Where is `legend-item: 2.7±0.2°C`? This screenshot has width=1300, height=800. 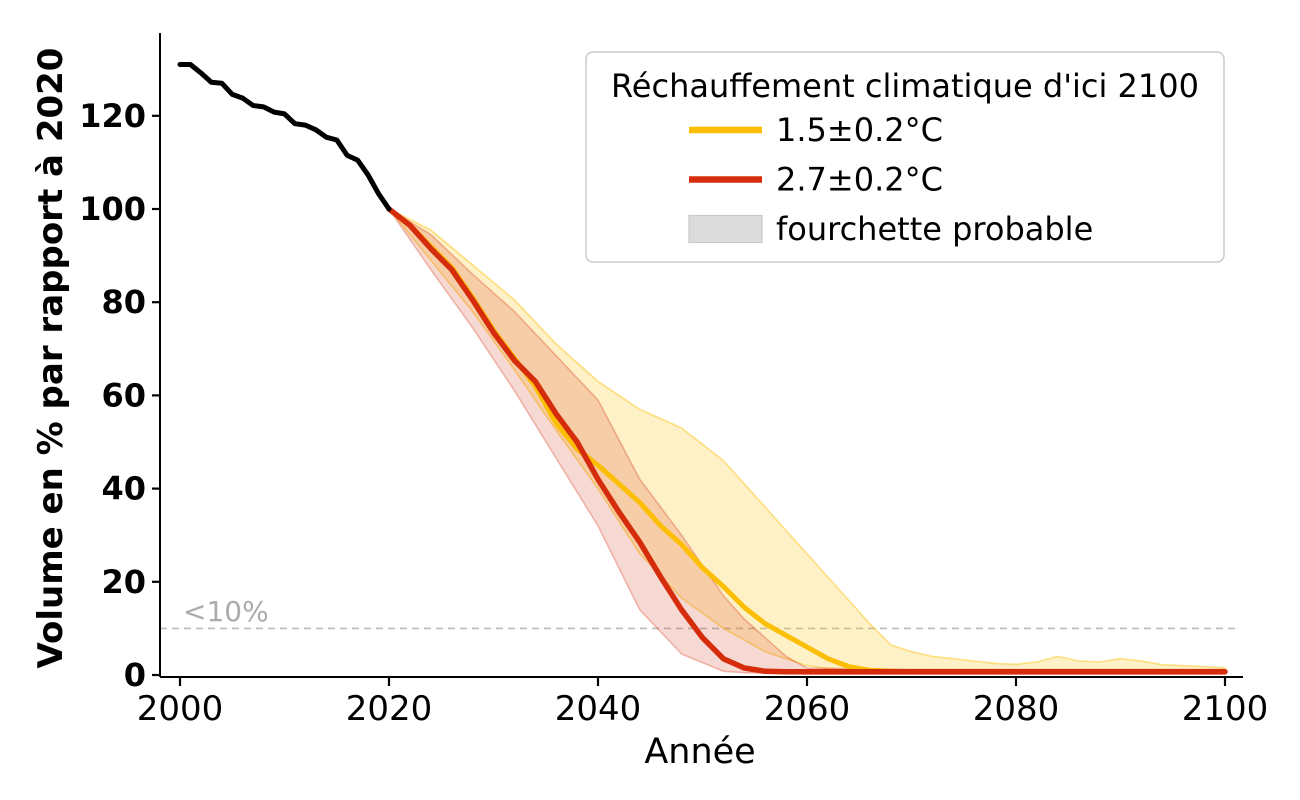
legend-item: 2.7±0.2°C is located at coordinates (816, 180).